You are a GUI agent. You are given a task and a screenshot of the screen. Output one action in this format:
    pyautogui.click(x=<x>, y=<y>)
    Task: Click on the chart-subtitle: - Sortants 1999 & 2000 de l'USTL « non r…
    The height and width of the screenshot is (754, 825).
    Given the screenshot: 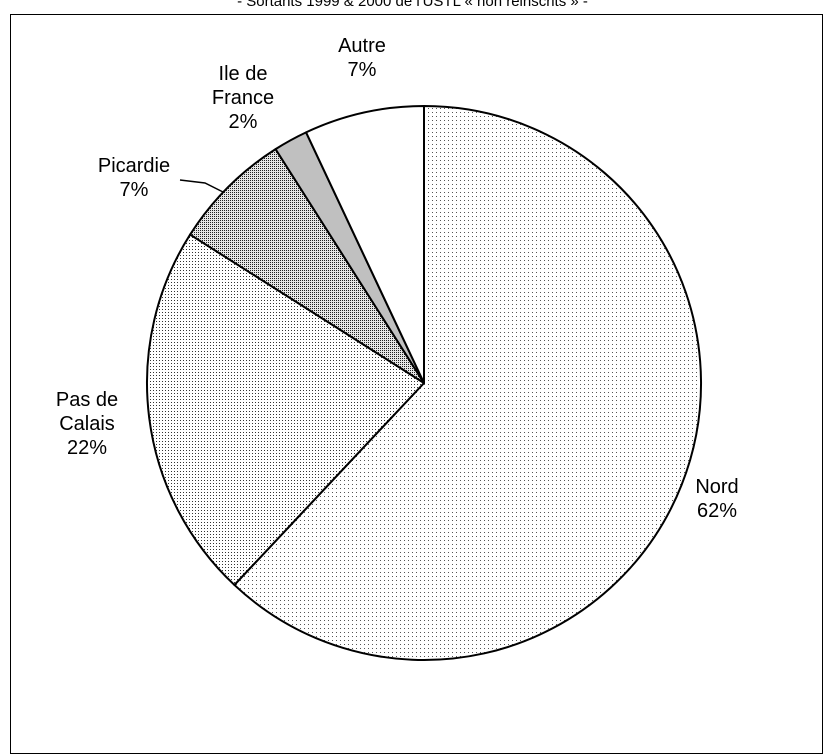 What is the action you would take?
    pyautogui.click(x=412, y=5)
    